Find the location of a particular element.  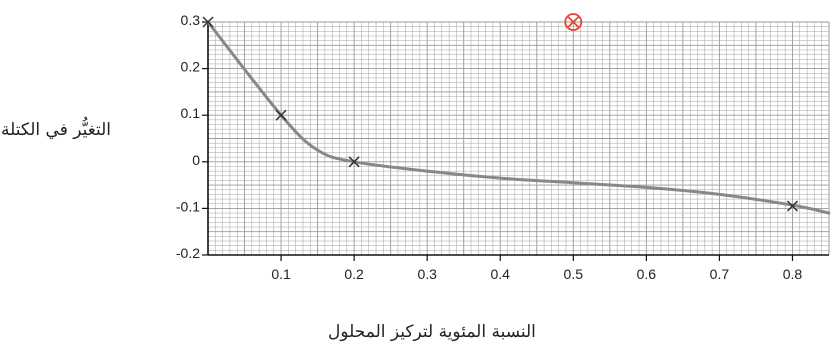

y-tick-label: -0.2 is located at coordinates (188, 253).